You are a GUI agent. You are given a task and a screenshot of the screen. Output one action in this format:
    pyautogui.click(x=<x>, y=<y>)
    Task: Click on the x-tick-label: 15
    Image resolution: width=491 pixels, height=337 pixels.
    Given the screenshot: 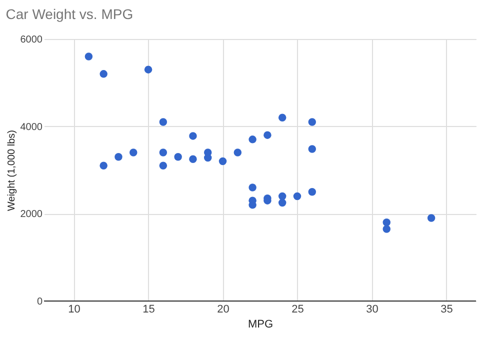 What is the action you would take?
    pyautogui.click(x=148, y=310)
    